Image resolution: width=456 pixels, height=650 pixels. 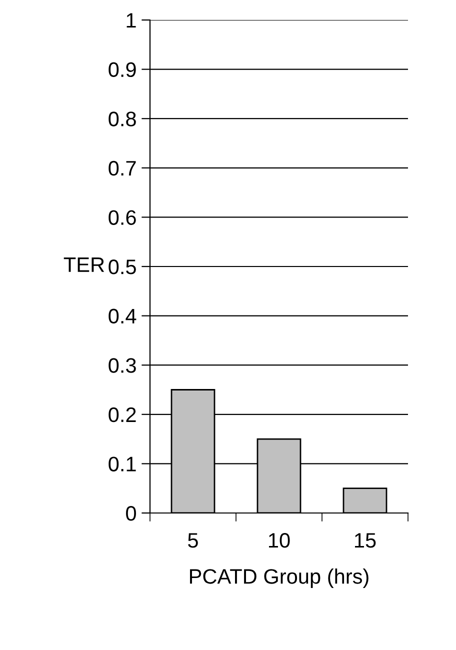 I want to click on x-tick-label: 5, so click(x=193, y=540).